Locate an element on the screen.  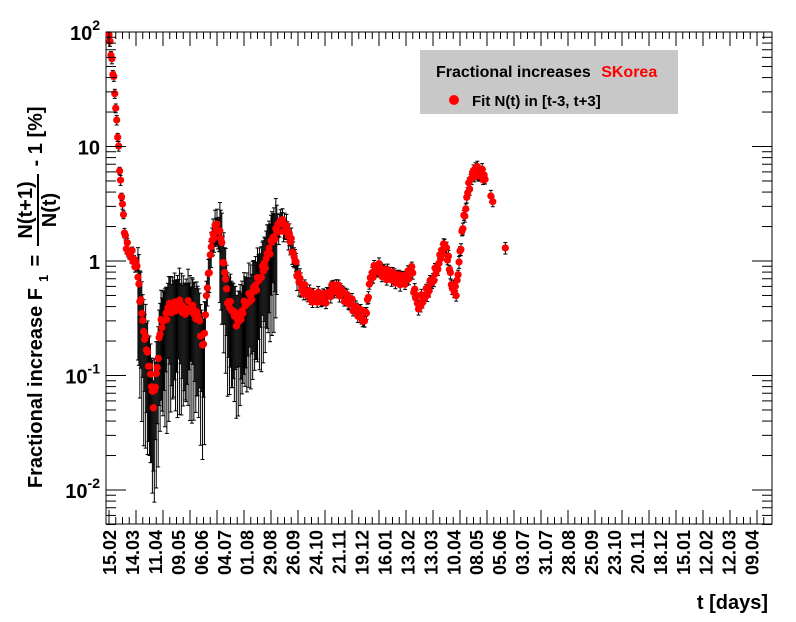
x-tick-label: 09.05 is located at coordinates (179, 552).